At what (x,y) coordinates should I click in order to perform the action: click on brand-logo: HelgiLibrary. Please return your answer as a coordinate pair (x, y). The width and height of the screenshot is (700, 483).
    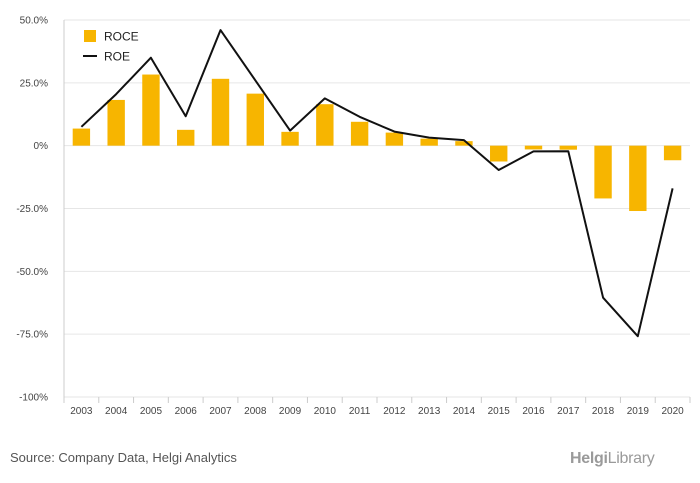
    Looking at the image, I should click on (612, 459).